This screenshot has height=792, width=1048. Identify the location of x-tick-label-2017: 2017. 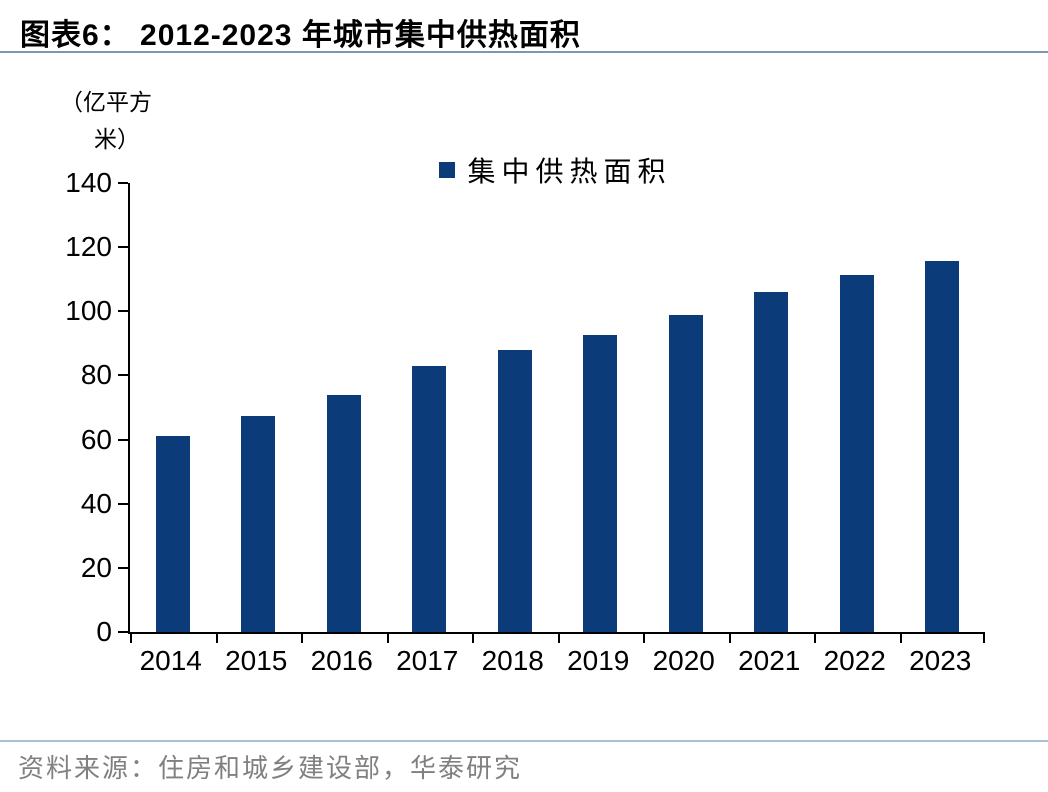
(427, 660).